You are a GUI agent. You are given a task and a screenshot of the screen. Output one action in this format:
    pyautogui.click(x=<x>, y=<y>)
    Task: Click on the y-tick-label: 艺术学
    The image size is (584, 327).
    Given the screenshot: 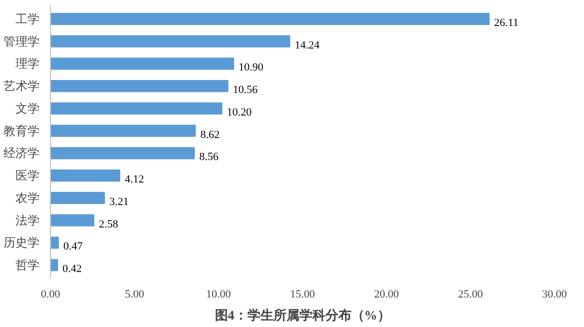 What is the action you would take?
    pyautogui.click(x=22, y=86)
    